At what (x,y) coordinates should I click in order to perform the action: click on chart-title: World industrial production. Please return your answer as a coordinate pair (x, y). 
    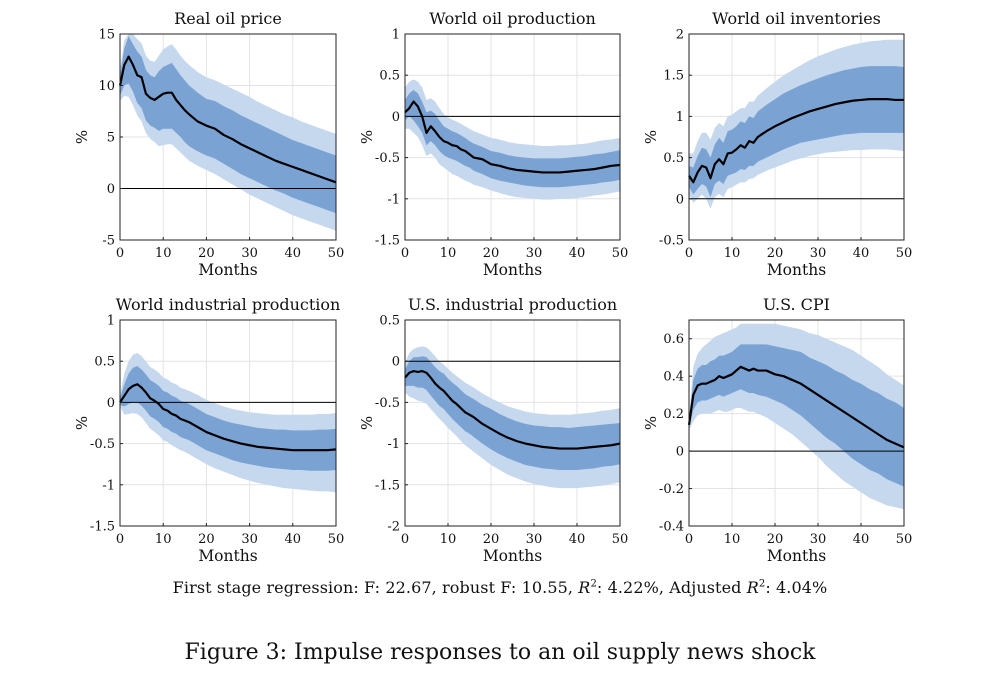
    Looking at the image, I should click on (228, 304).